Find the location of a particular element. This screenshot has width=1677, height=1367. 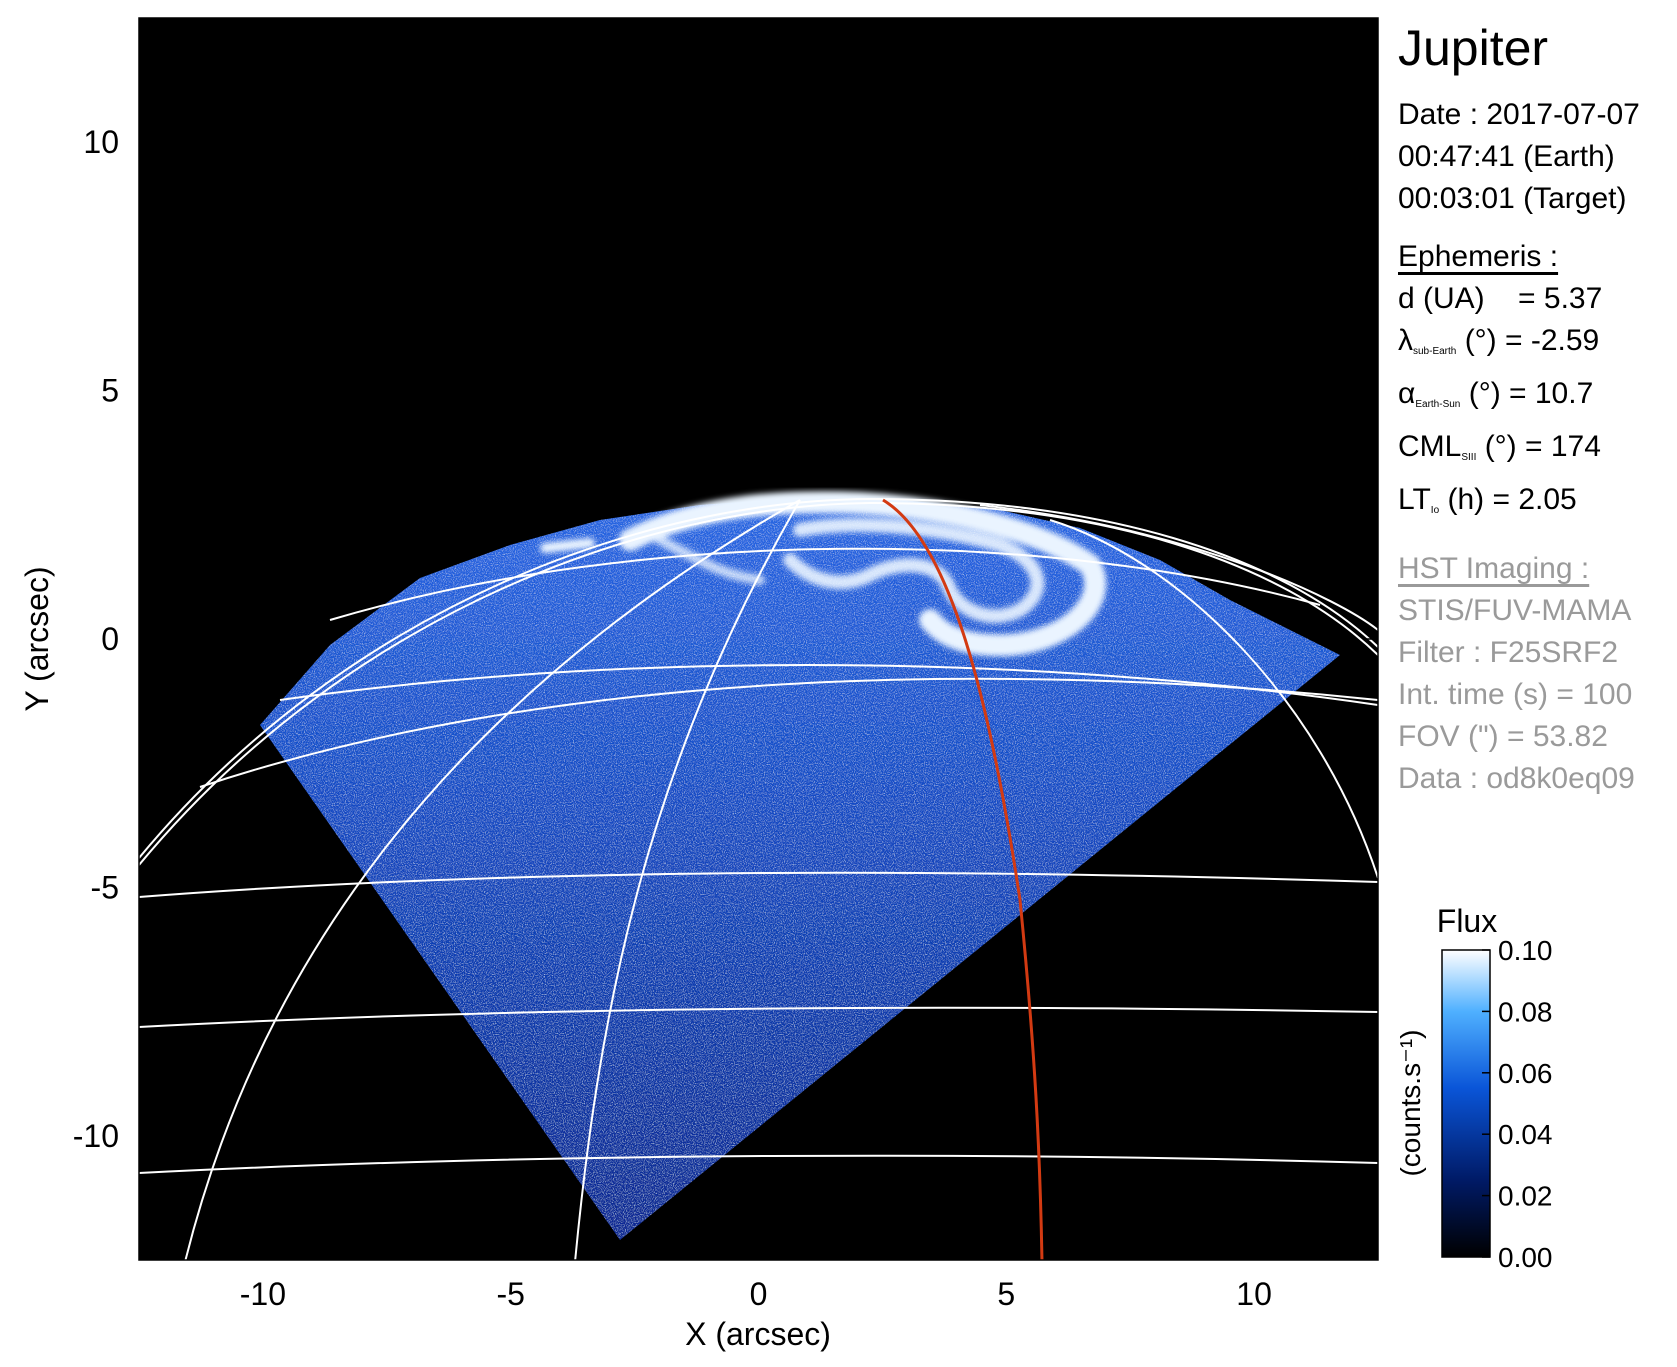

colorbar-tick-label: 0.10 is located at coordinates (1525, 950).